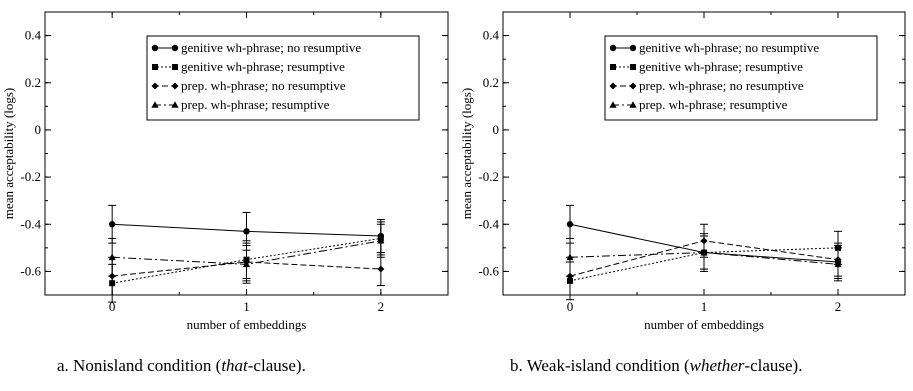 This screenshot has height=391, width=913. Describe the element at coordinates (139, 365) in the screenshot. I see `caption-a-prefix: a. Nonisland condition (` at that location.